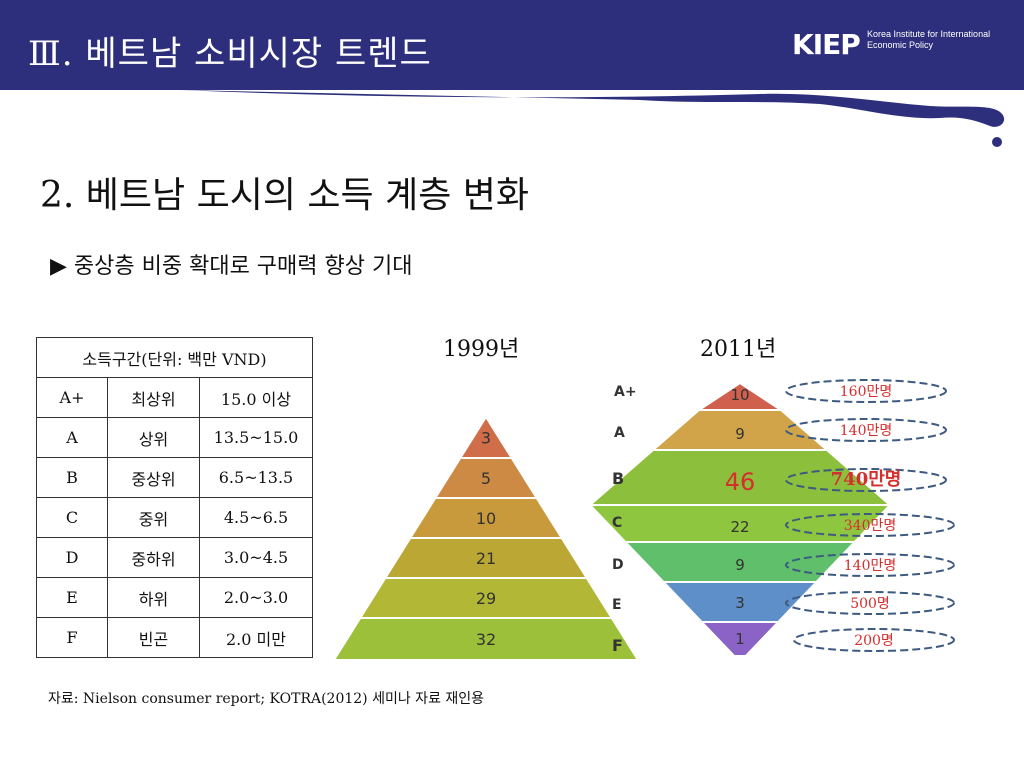  I want to click on table-cell: 상위, so click(153, 437).